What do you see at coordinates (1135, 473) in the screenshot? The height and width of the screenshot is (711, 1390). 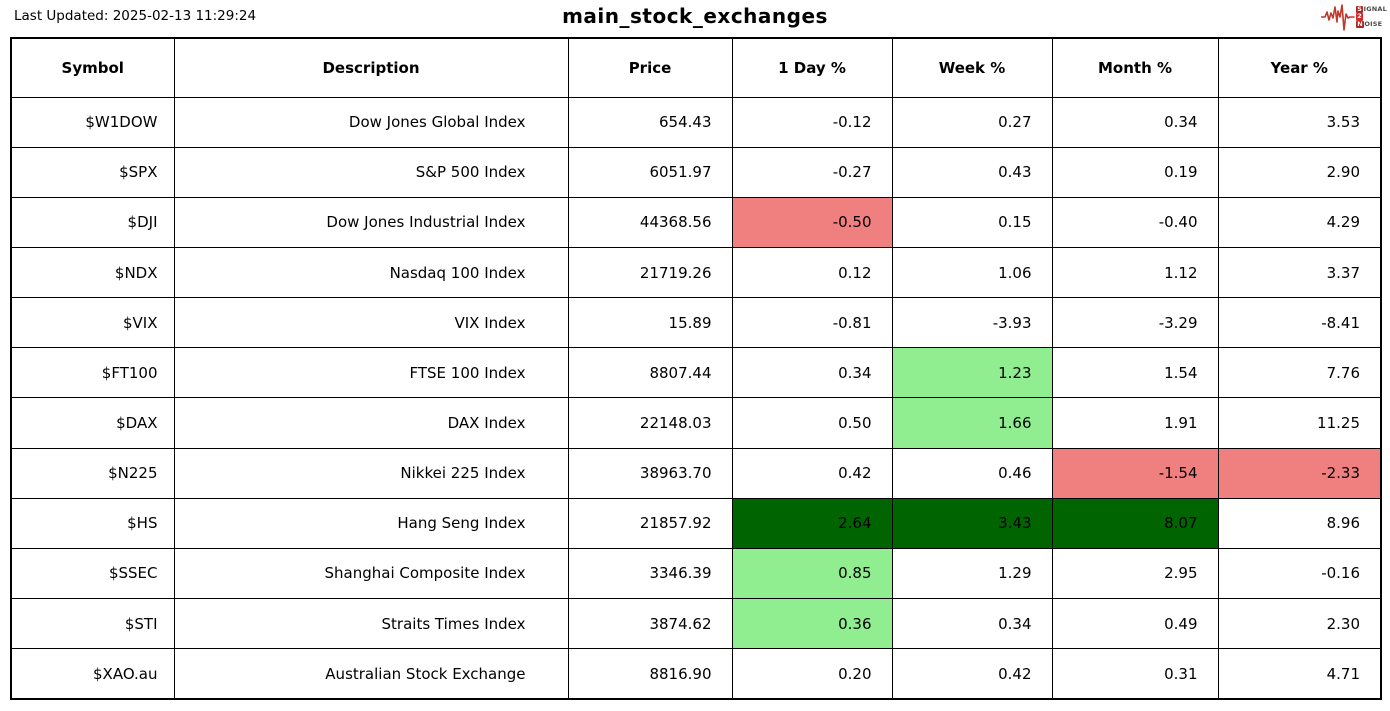 I see `month-pct-cell: -1.54` at bounding box center [1135, 473].